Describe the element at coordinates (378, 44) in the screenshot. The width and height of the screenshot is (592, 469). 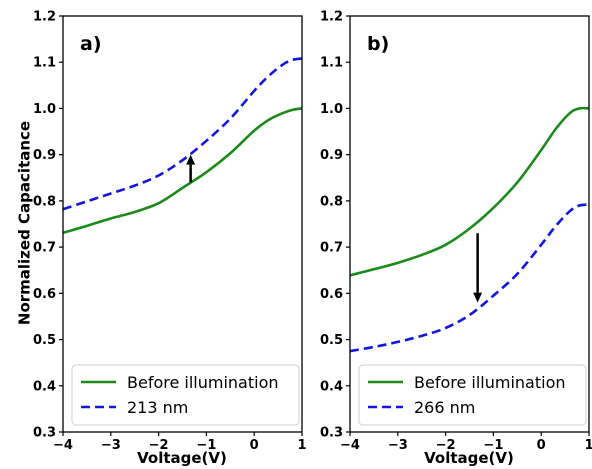
I see `panel-label: b)` at that location.